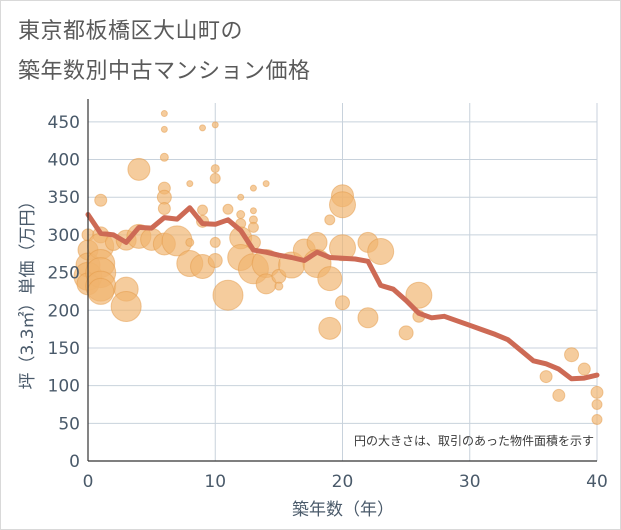 This screenshot has height=530, width=621. Describe the element at coordinates (64, 198) in the screenshot. I see `y-tick-label: 350` at that location.